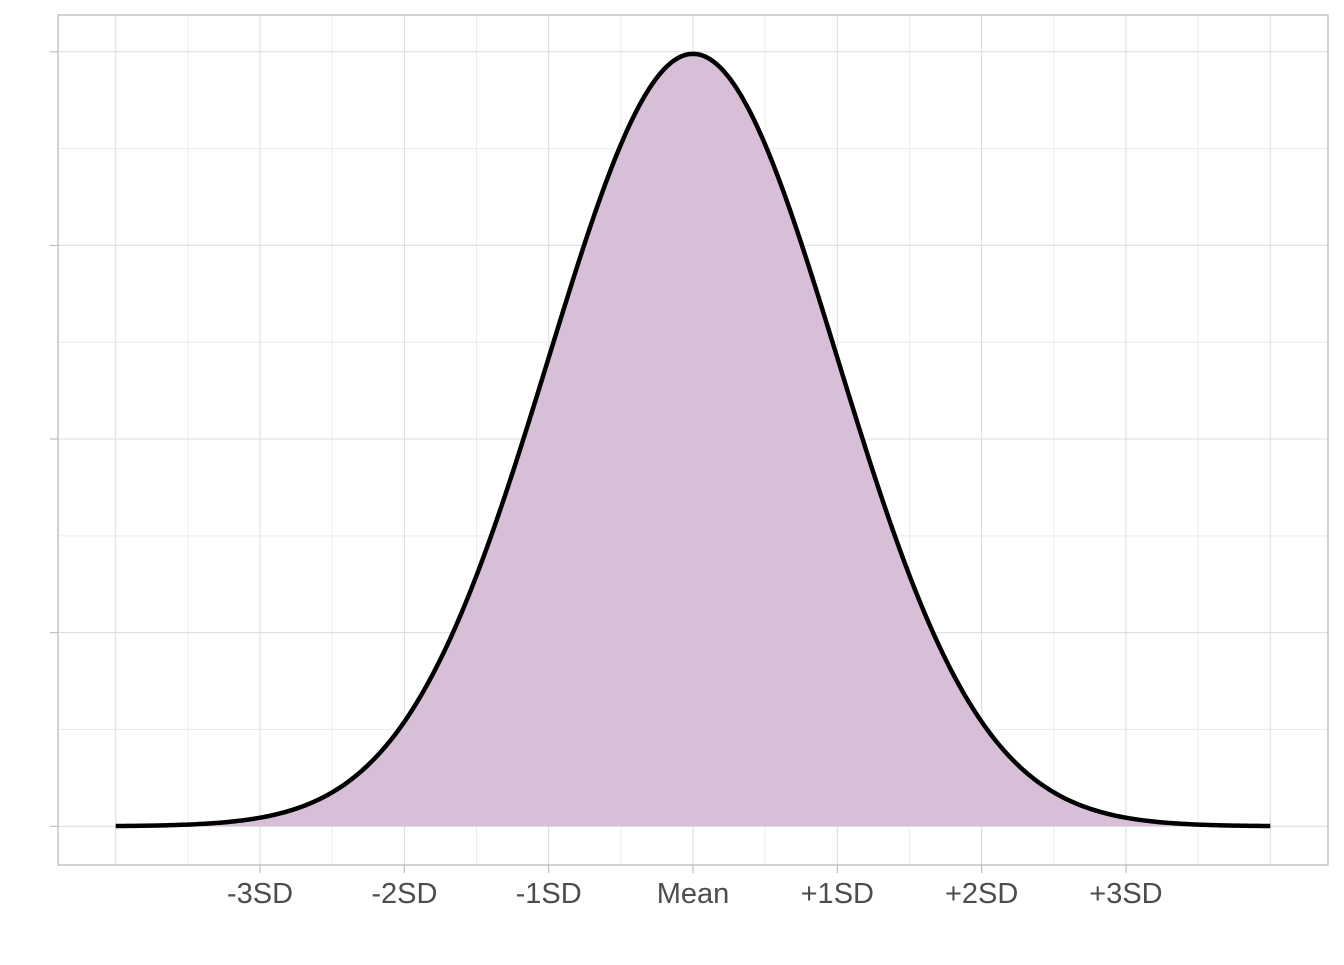  What do you see at coordinates (260, 894) in the screenshot?
I see `x-axis-tick-label: -3SD` at bounding box center [260, 894].